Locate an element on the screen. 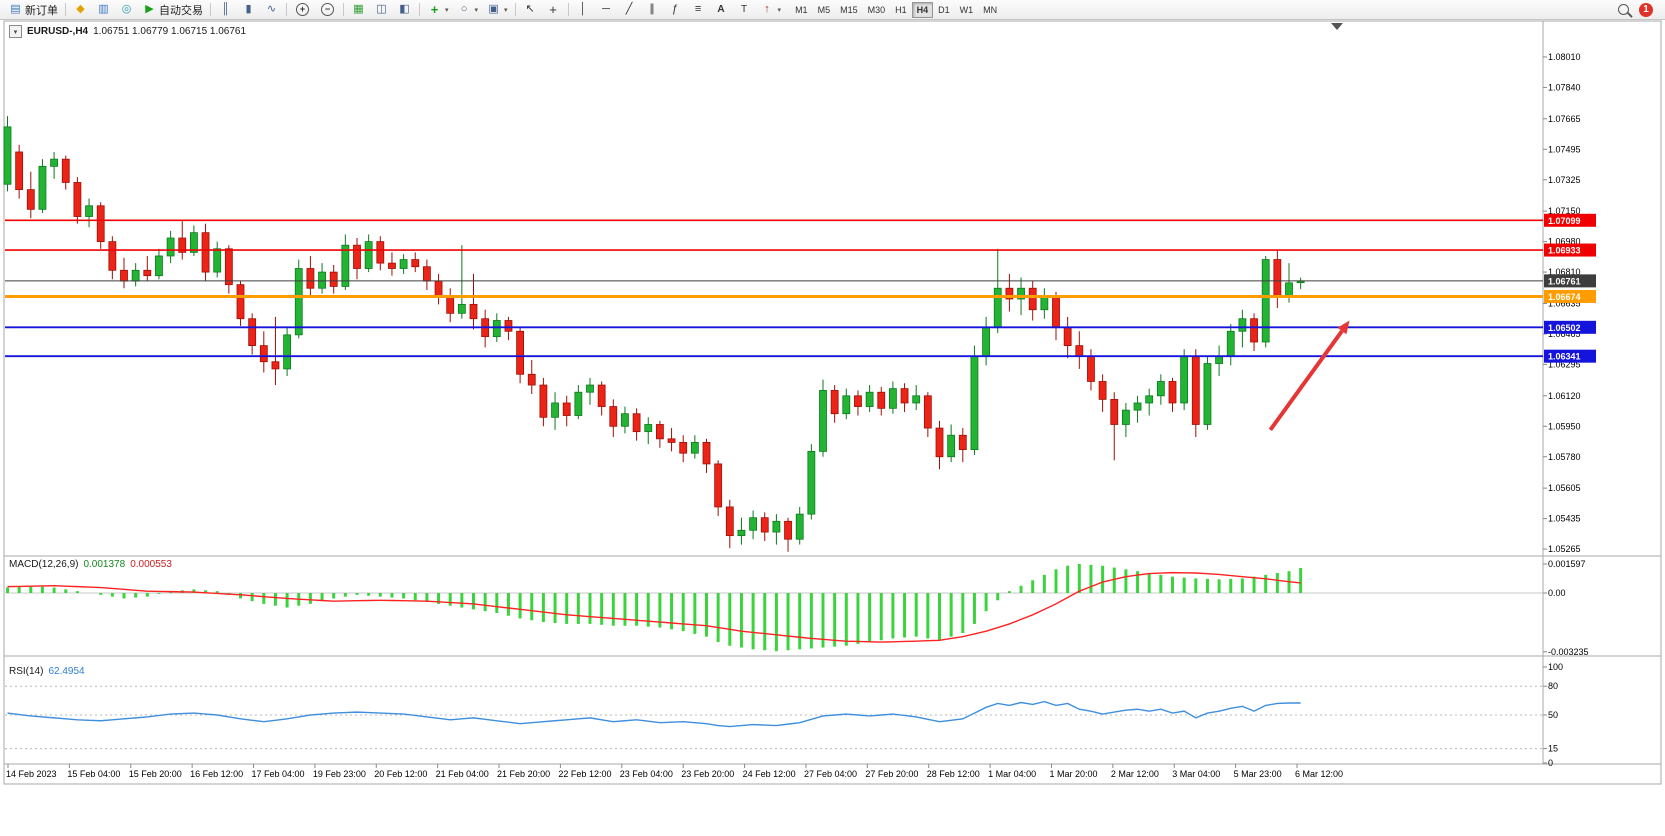 Image resolution: width=1665 pixels, height=836 pixels. time-axis-label: 1 Mar 20:00 is located at coordinates (1073, 774).